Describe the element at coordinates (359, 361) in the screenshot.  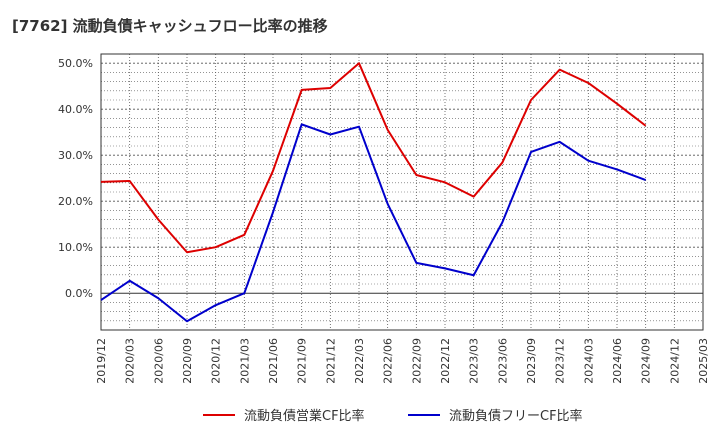
I see `x-tick-label: 2022/03` at that location.